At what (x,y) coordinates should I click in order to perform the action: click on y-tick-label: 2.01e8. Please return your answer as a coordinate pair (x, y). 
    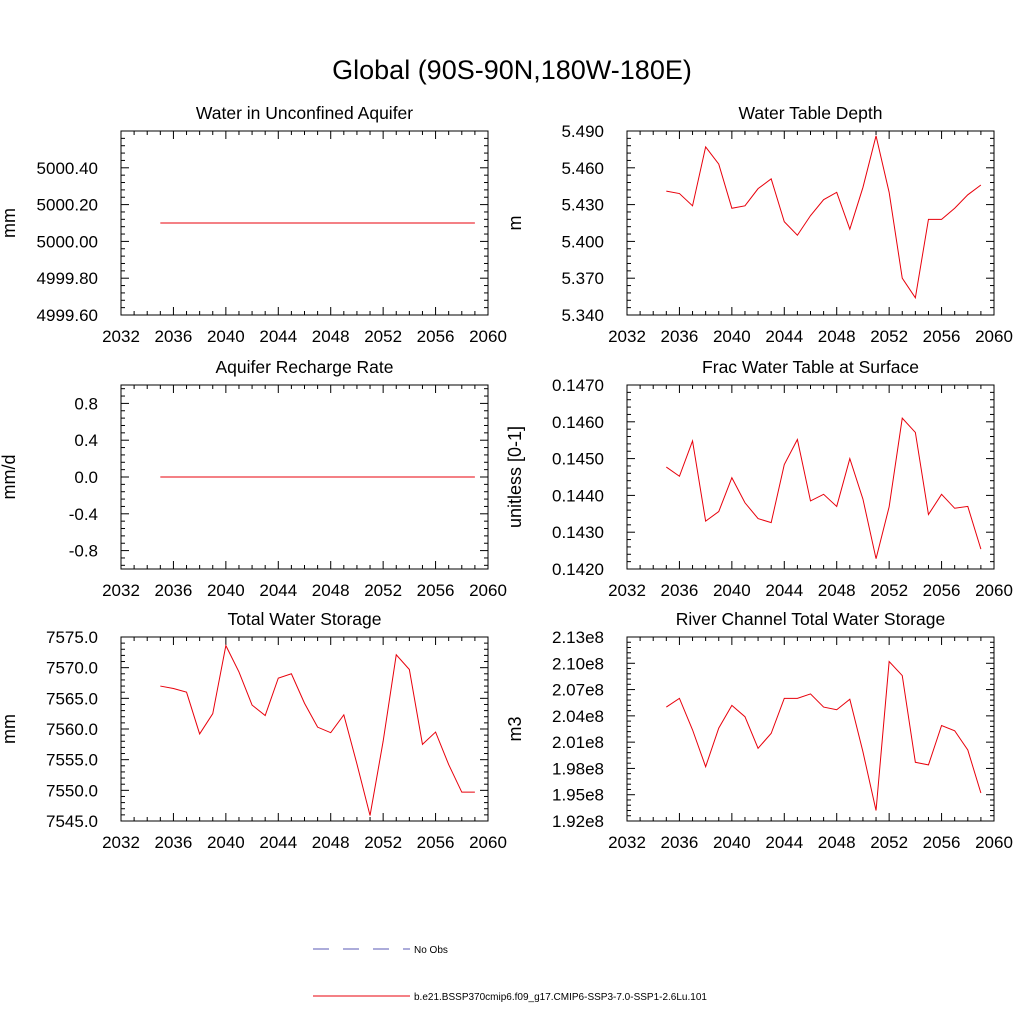
    Looking at the image, I should click on (578, 742).